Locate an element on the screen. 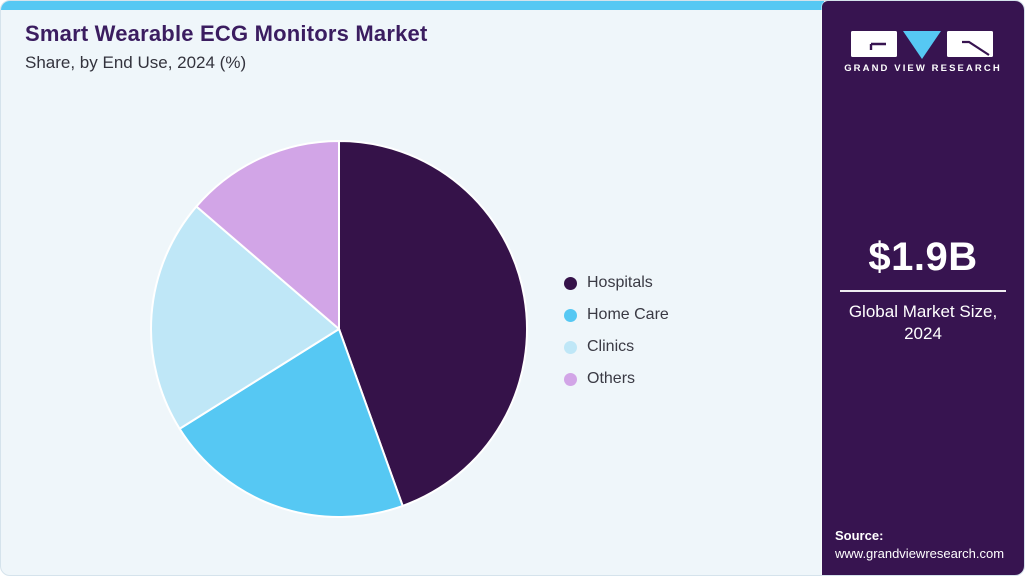 Image resolution: width=1025 pixels, height=576 pixels. market-size-block: $1.9B Global Market Size, 2024 is located at coordinates (923, 290).